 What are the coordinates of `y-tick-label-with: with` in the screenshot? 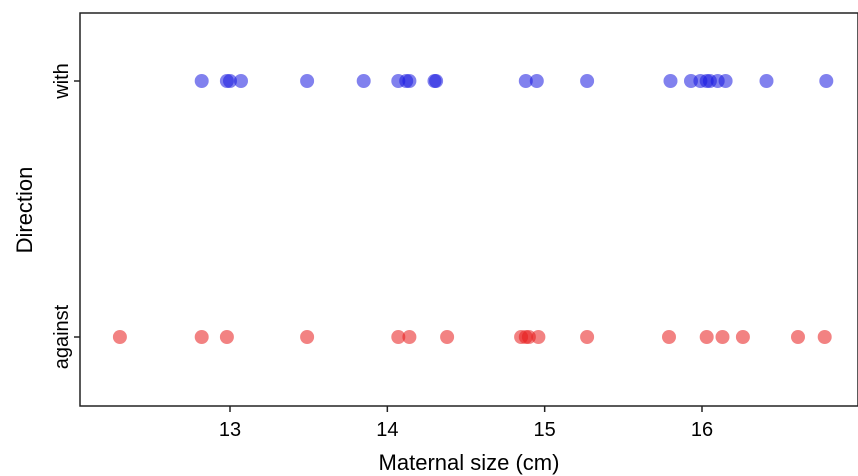 It's located at (62, 81).